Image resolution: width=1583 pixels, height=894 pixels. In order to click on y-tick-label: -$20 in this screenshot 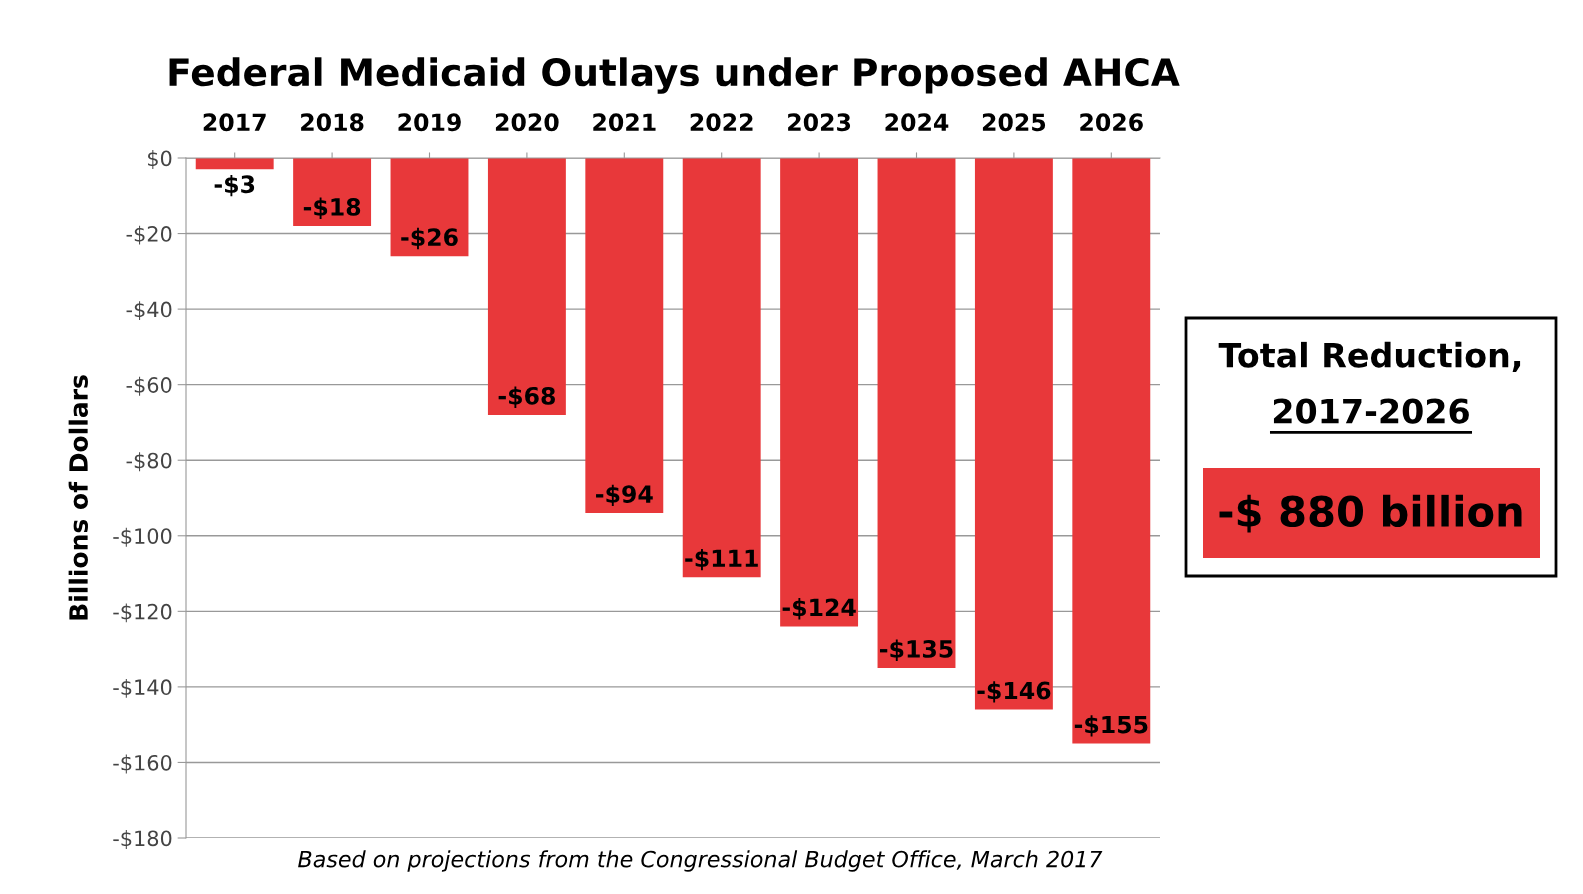, I will do `click(149, 235)`.